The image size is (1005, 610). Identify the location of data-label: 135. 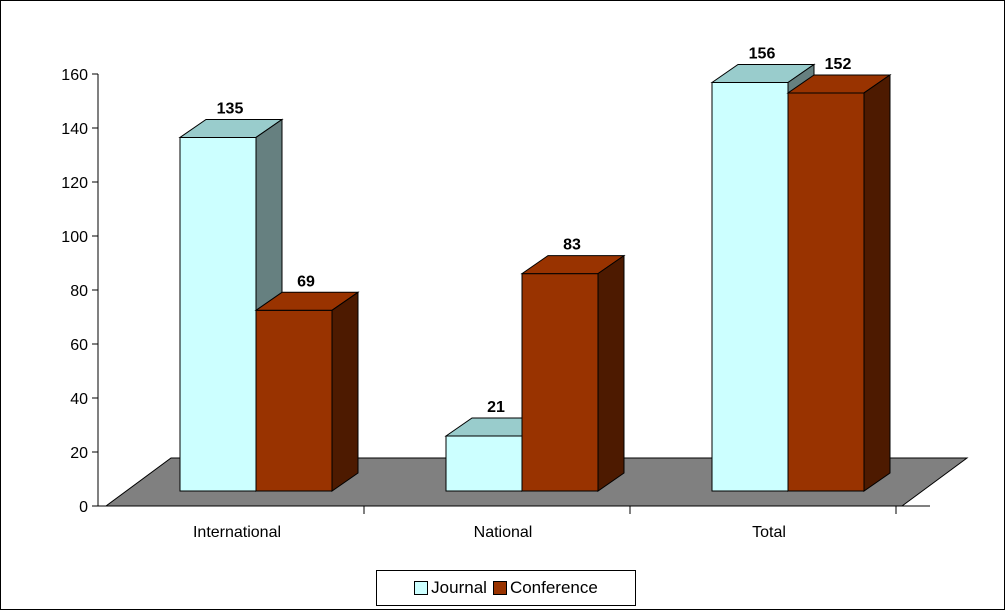
(230, 108).